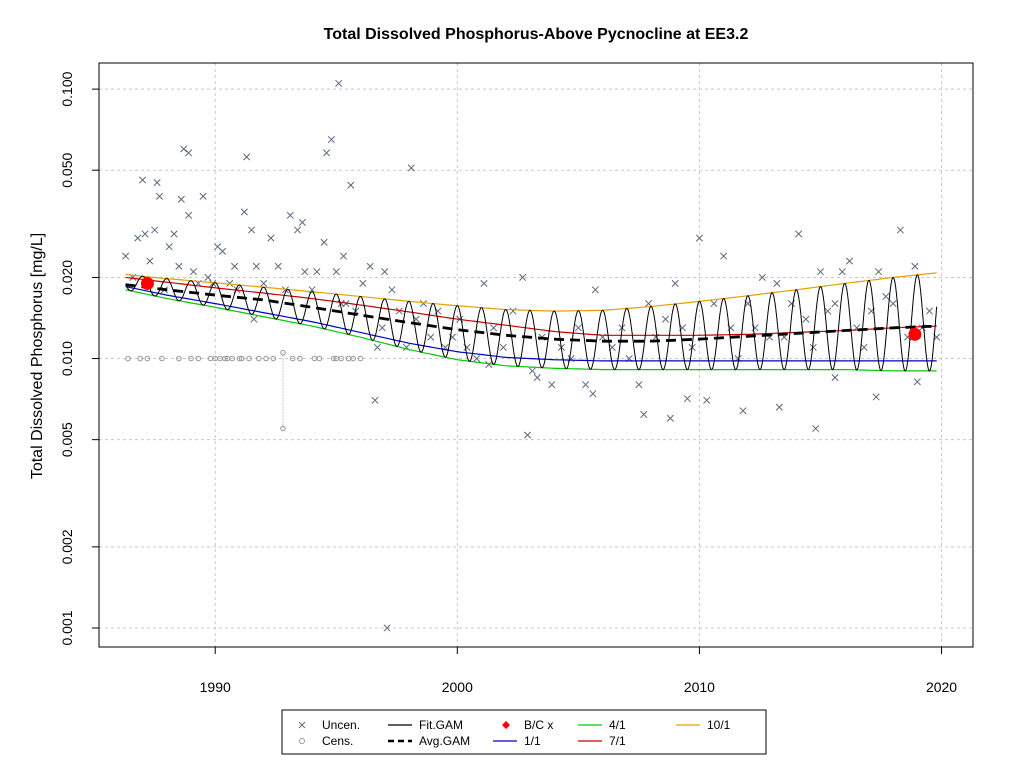 This screenshot has height=768, width=1024. What do you see at coordinates (215, 687) in the screenshot?
I see `x-tick-label: 1990` at bounding box center [215, 687].